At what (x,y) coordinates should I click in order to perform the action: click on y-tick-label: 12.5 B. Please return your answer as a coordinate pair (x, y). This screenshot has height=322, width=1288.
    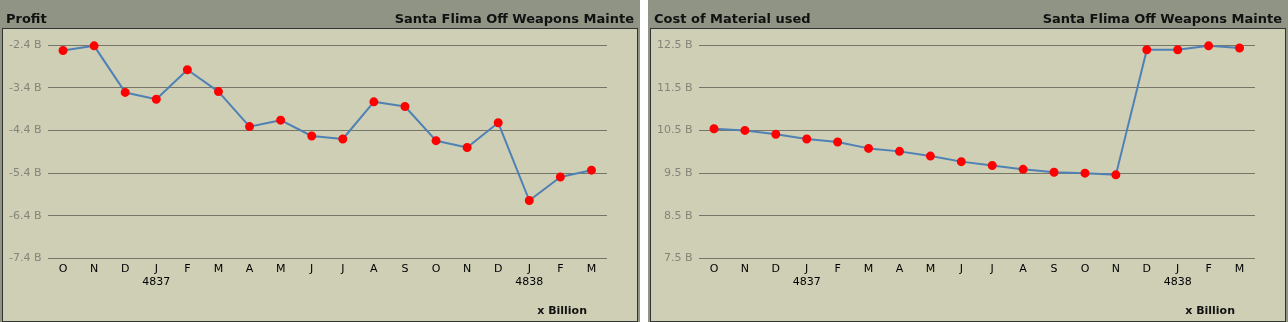
    Looking at the image, I should click on (674, 44).